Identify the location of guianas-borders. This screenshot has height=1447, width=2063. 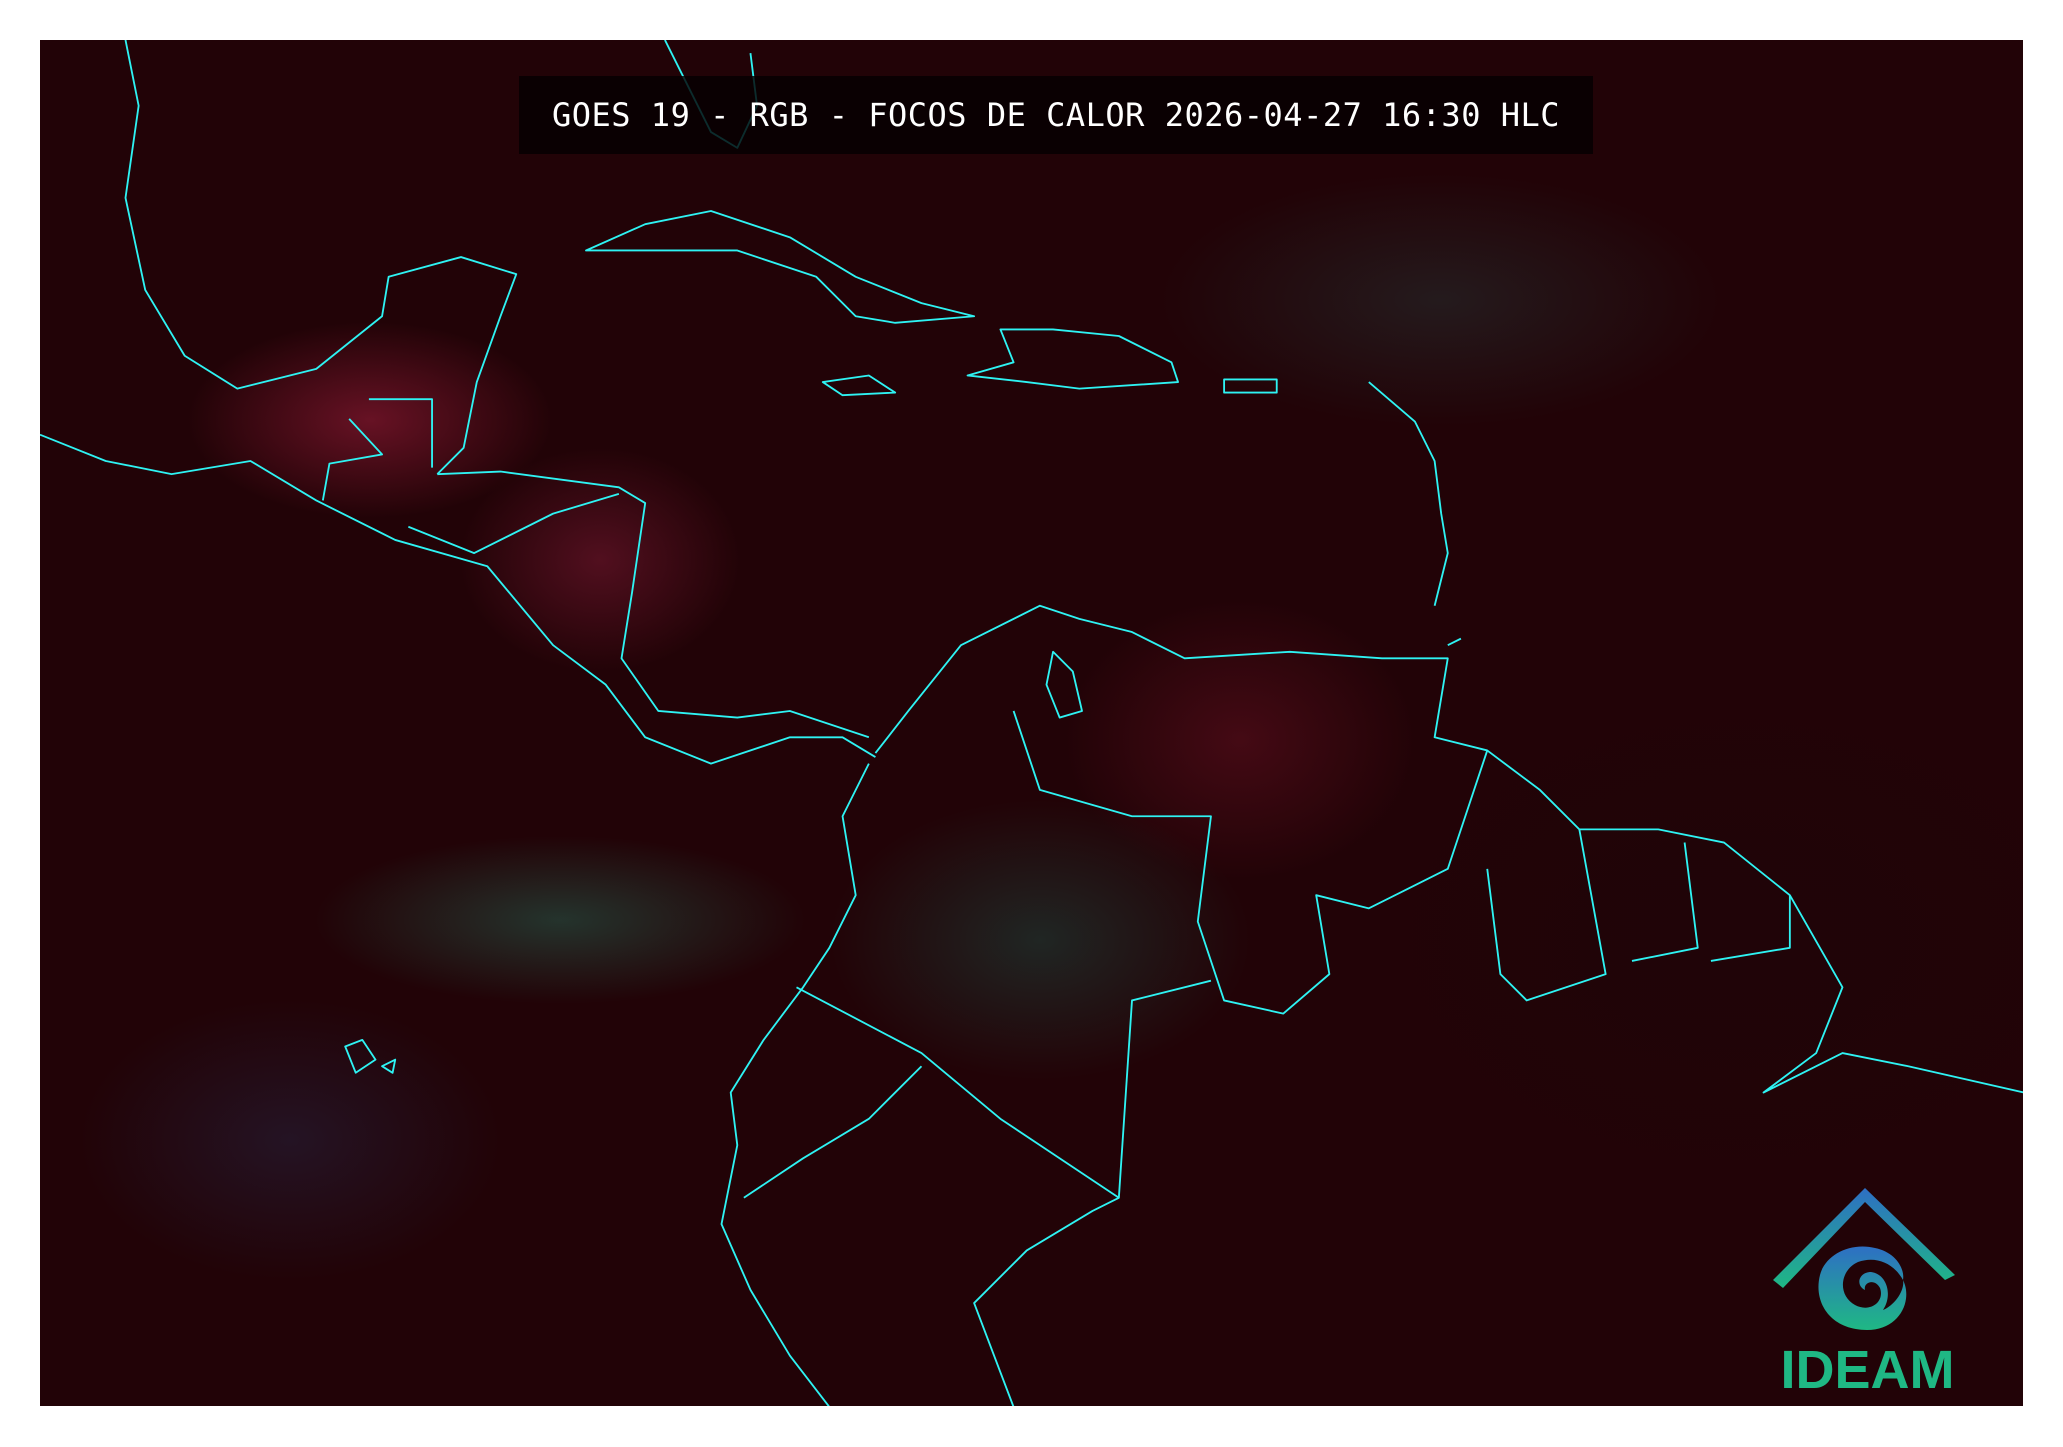
(1638, 915).